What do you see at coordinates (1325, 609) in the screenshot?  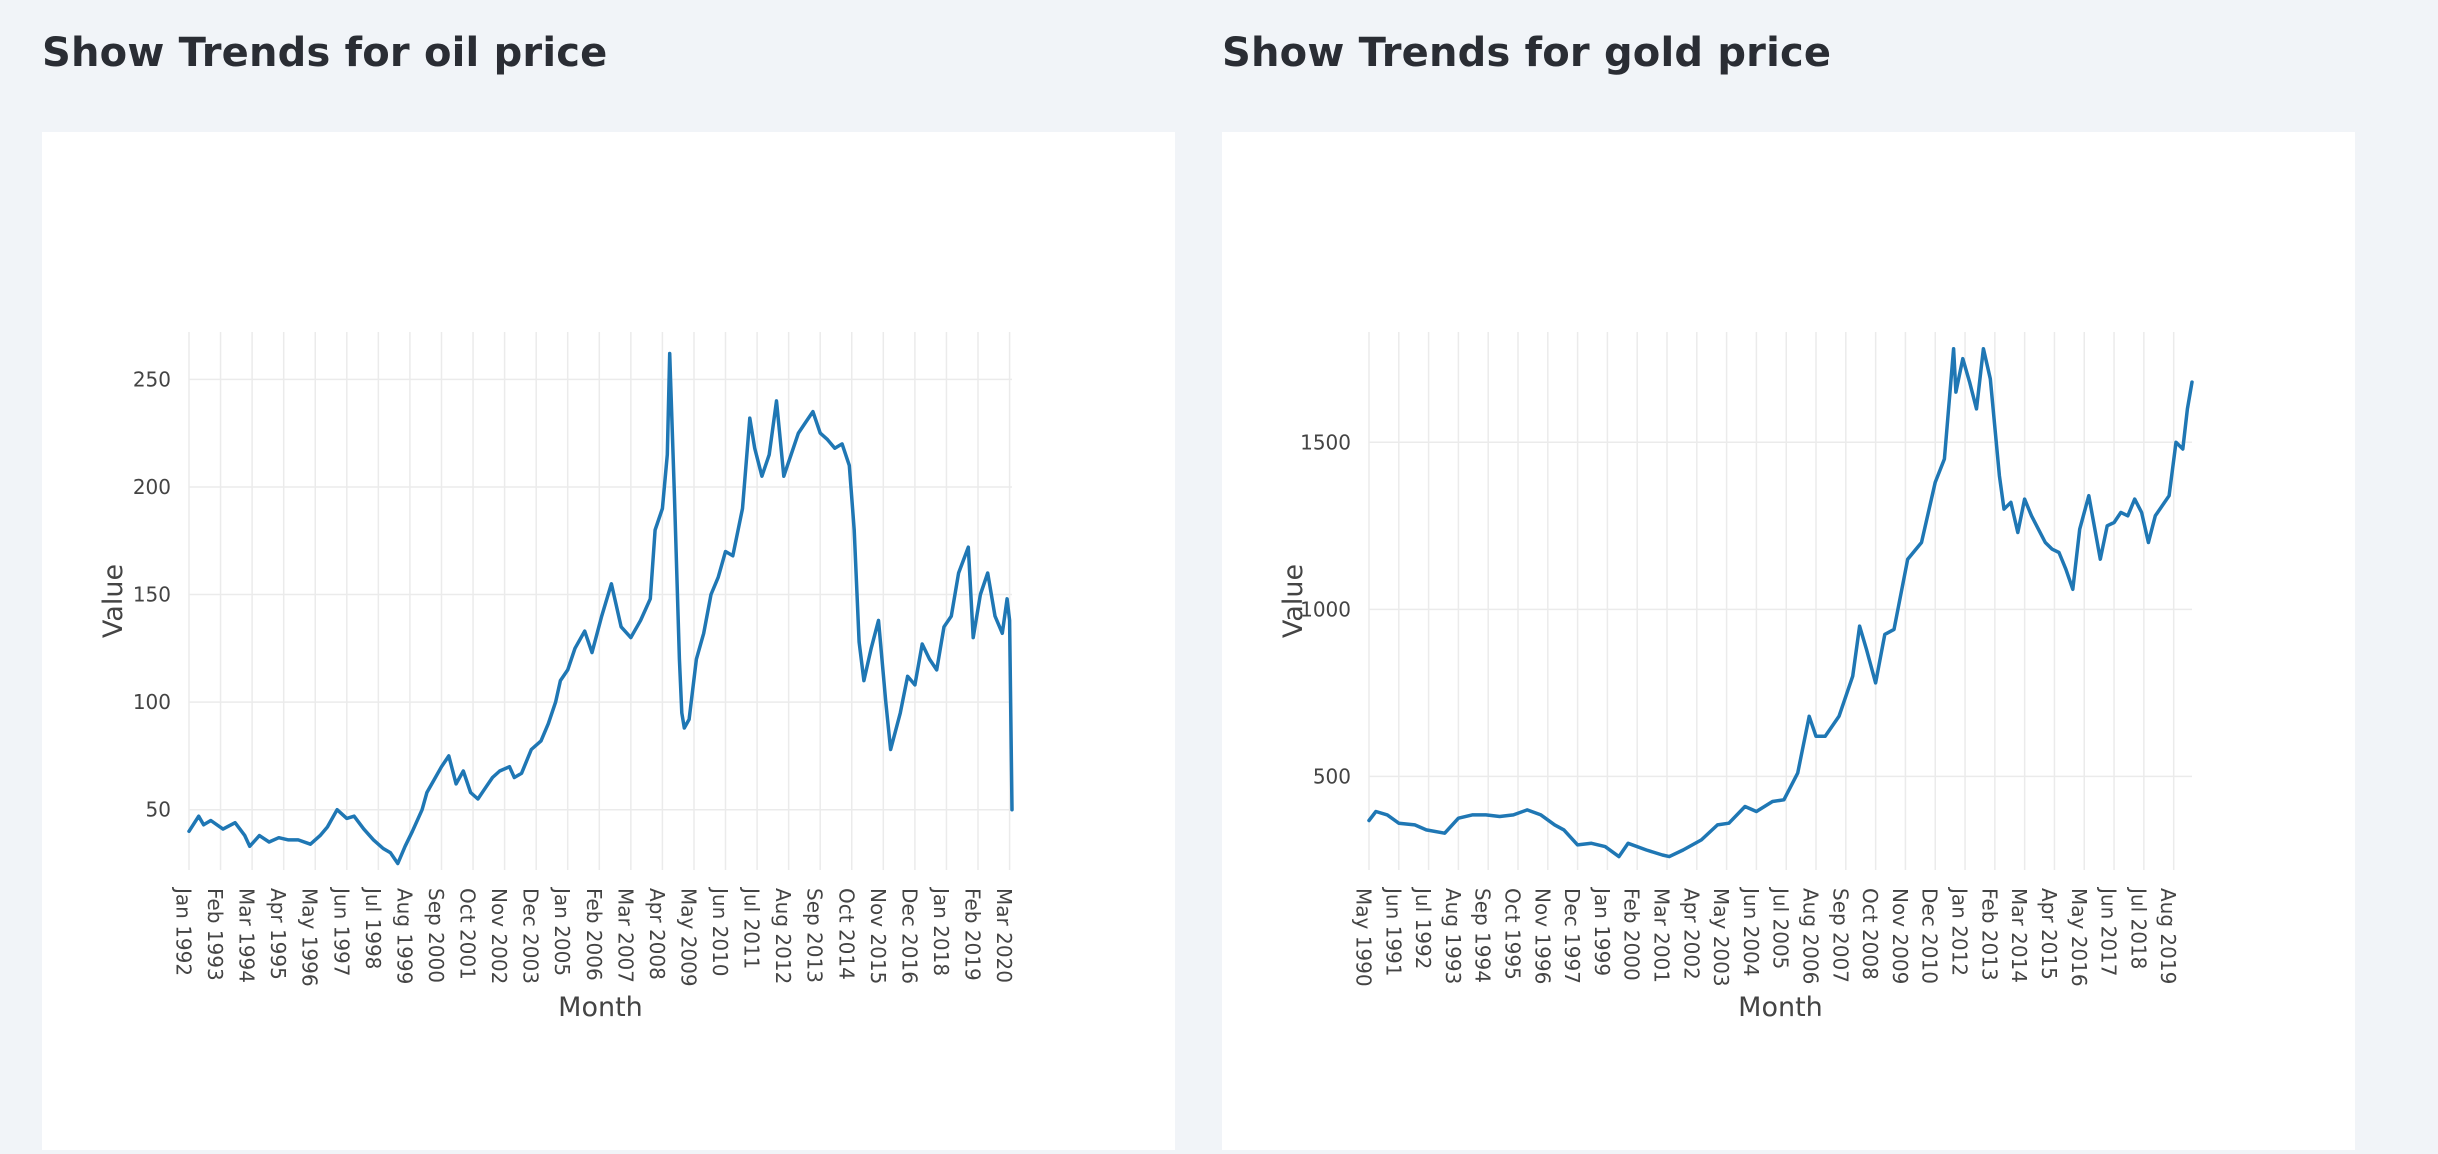 I see `gold-y-tick-label: 1000` at bounding box center [1325, 609].